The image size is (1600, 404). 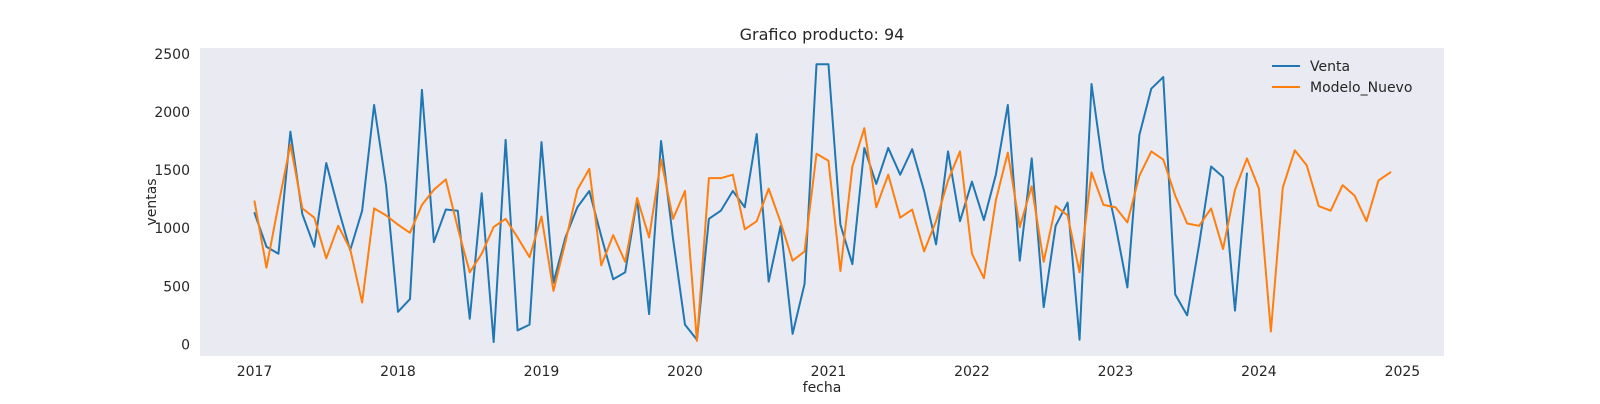 What do you see at coordinates (172, 229) in the screenshot?
I see `y-tick-label: 1000` at bounding box center [172, 229].